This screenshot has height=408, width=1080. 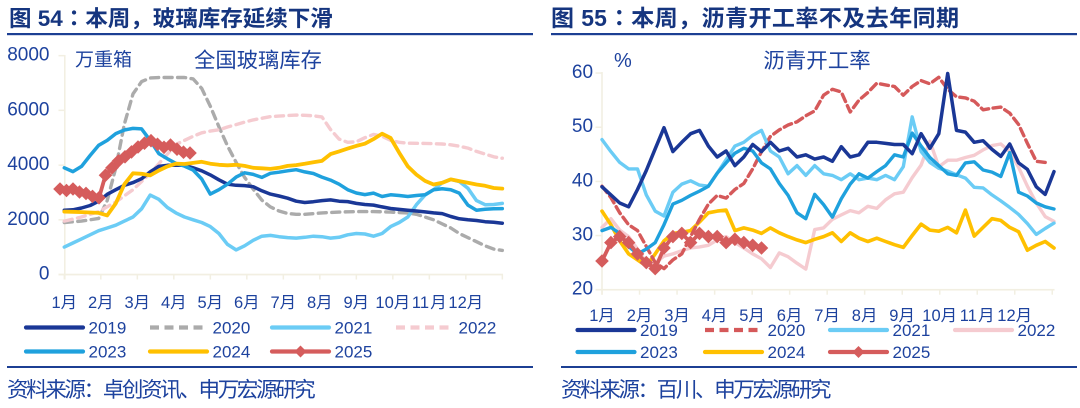 I want to click on svg-text: 6000, so click(x=28, y=109).